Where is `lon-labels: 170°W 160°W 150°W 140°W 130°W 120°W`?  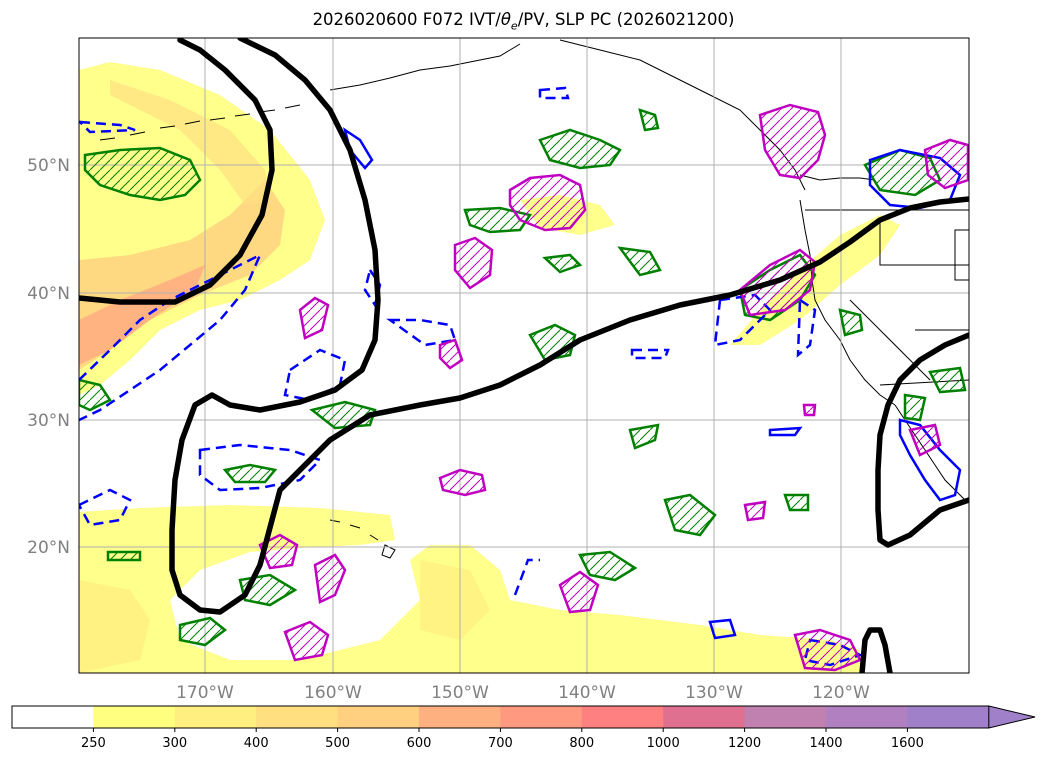 lon-labels: 170°W 160°W 150°W 140°W 130°W 120°W is located at coordinates (523, 693).